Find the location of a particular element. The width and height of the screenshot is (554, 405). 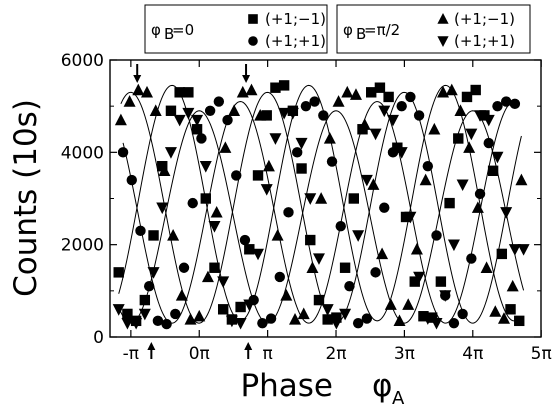

legend-marker-square is located at coordinates (253, 19).